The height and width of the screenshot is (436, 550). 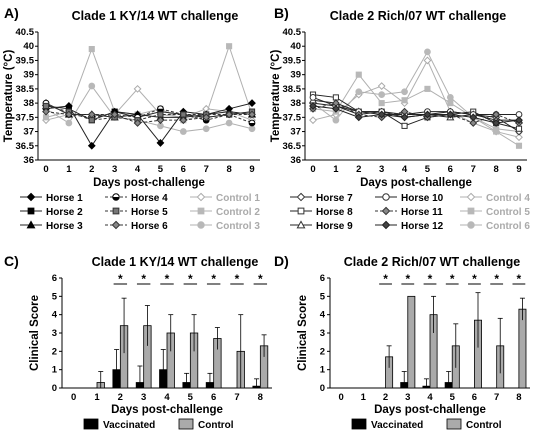 I want to click on x-tick-label: 2, so click(x=120, y=397).